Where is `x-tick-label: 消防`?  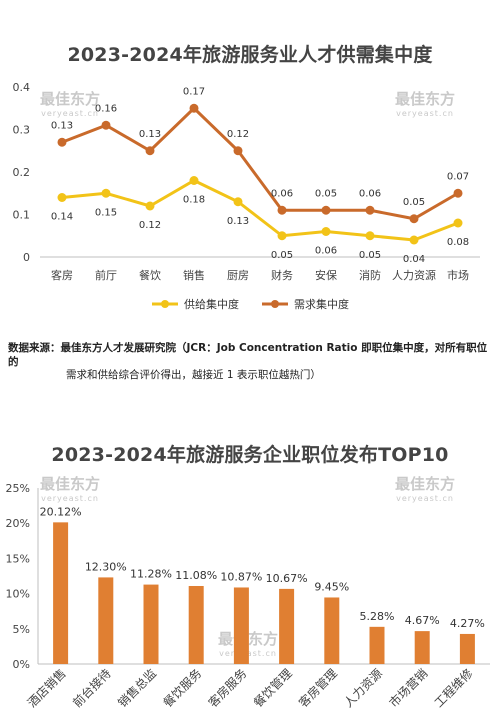 x-tick-label: 消防 is located at coordinates (370, 275).